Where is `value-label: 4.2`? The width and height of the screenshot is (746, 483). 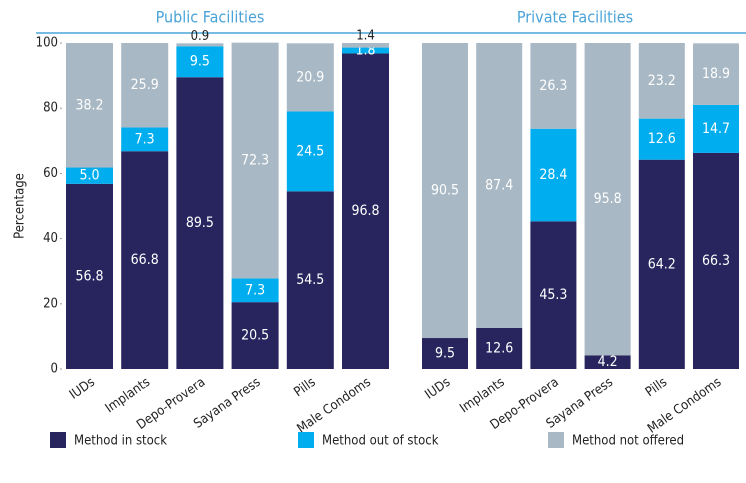 value-label: 4.2 is located at coordinates (608, 362).